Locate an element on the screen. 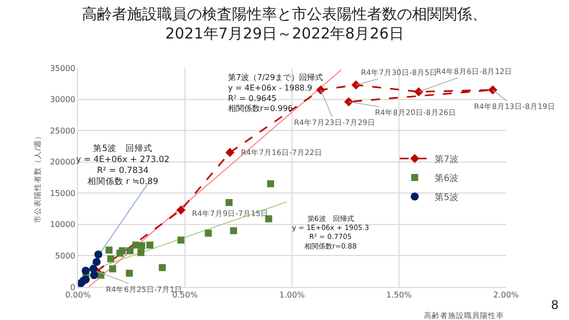 The width and height of the screenshot is (569, 320). chart-title: 高齢者施設職員の検査陽性率と市公表陽性者数の相関関係、 2021年7月29日～2022年8月26日 is located at coordinates (284, 24).